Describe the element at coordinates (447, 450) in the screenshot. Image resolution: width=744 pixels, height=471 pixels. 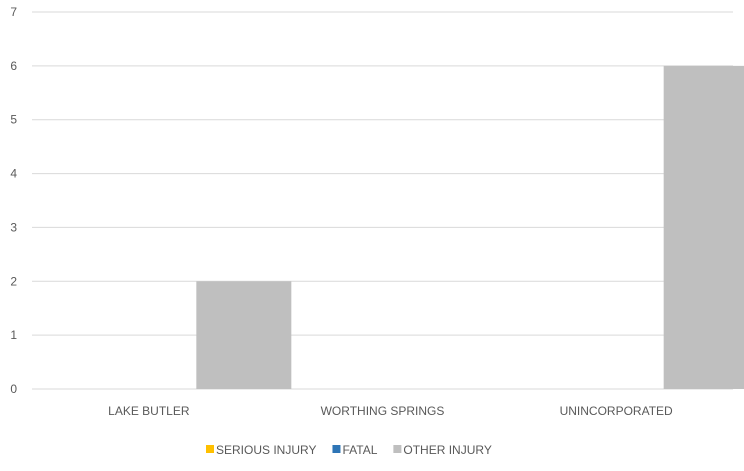
I see `legend-label: OTHER INJURY` at that location.